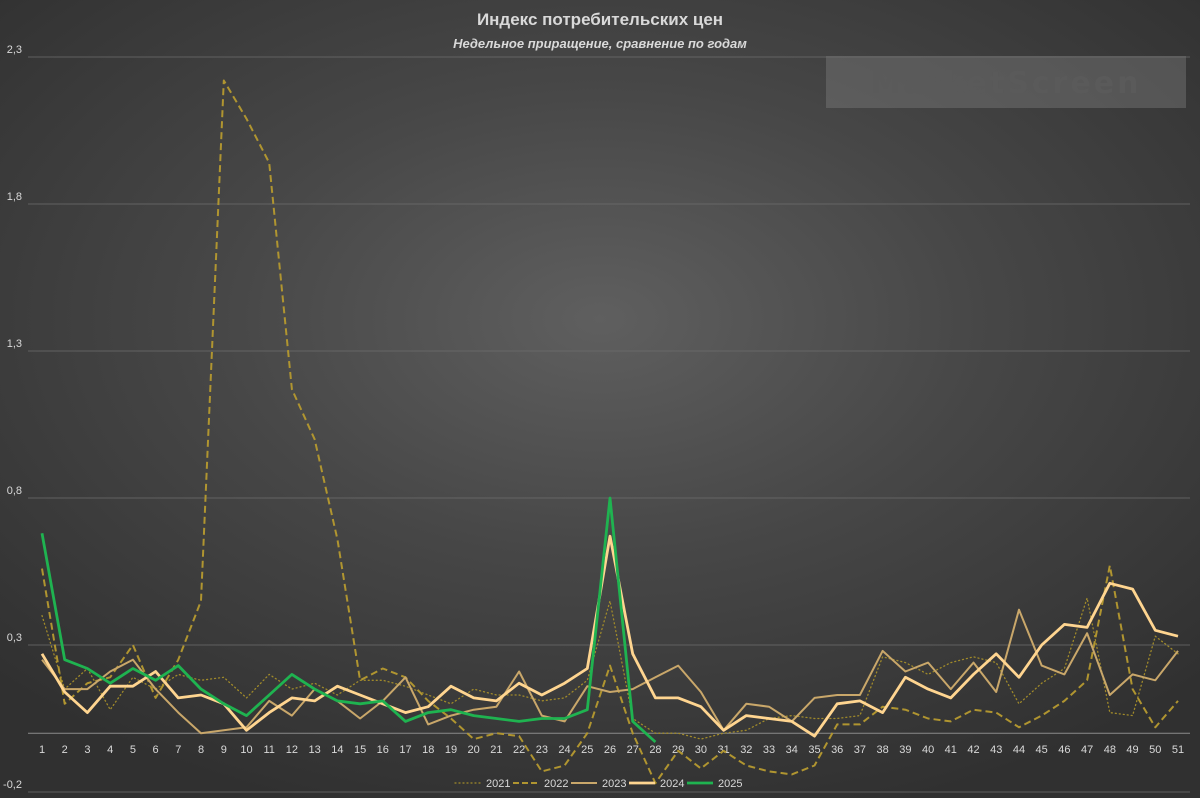  I want to click on x-tick-label: 18, so click(428, 750).